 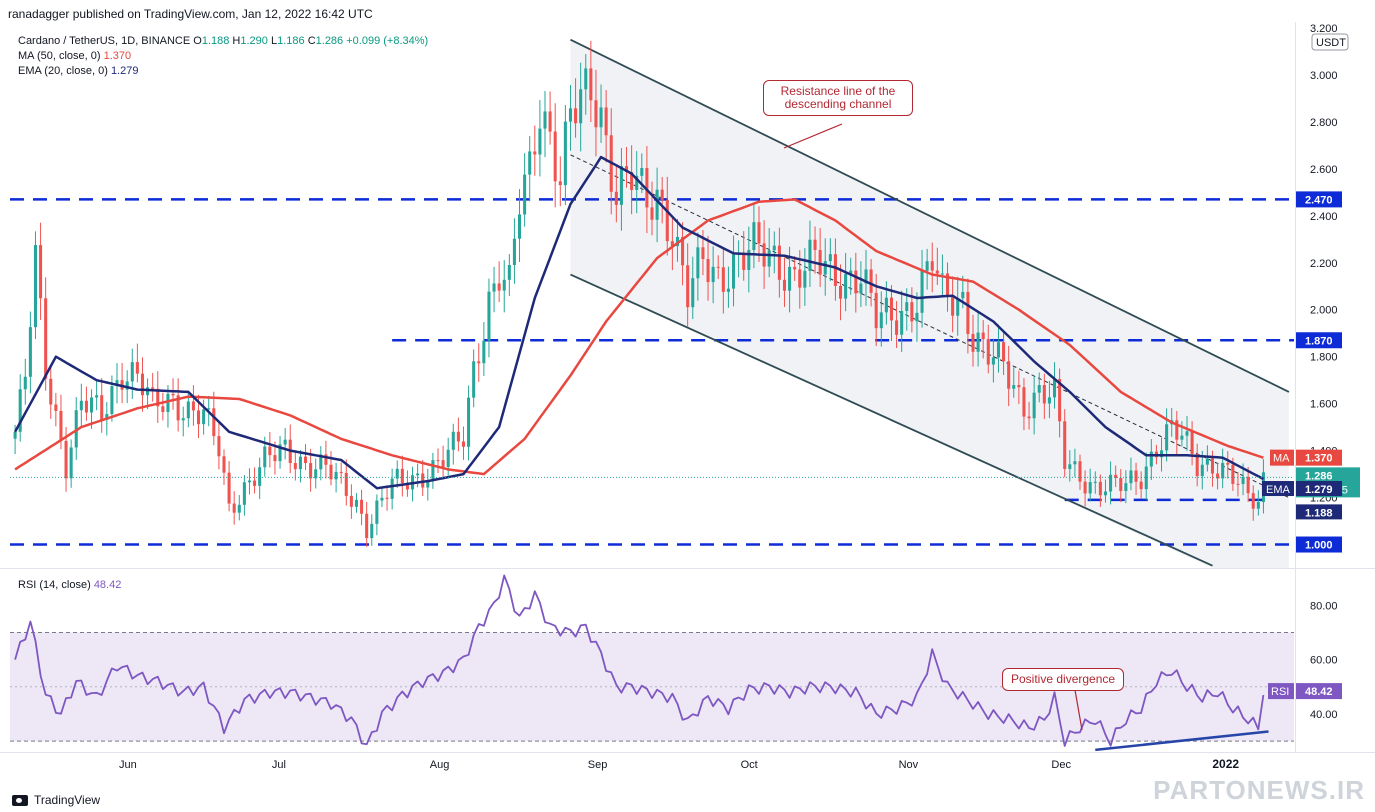 I want to click on ma-legend-row: MA (50, close, 0) 1.370, so click(x=223, y=56).